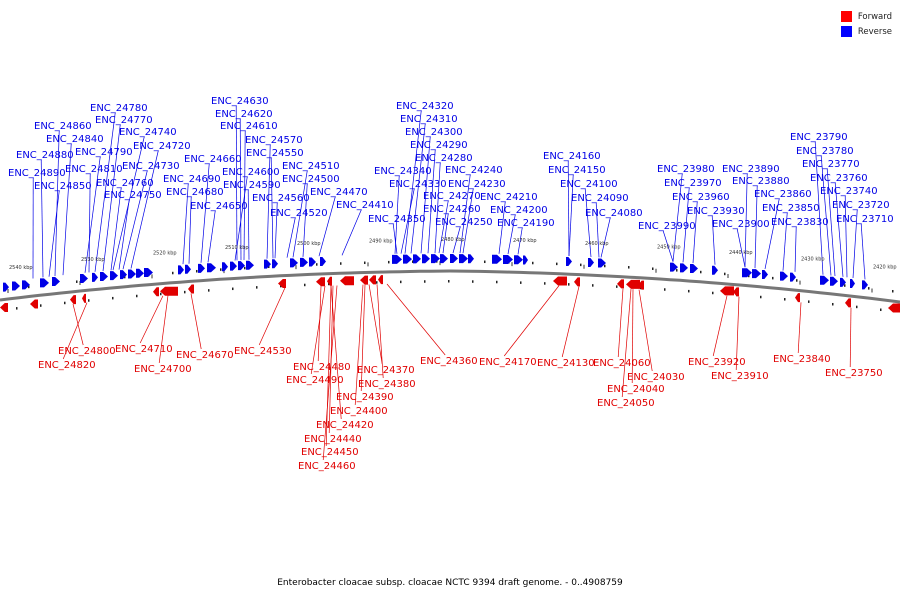 The width and height of the screenshot is (900, 600). Describe the element at coordinates (192, 179) in the screenshot. I see `reverse-gene-label: ENC_24690` at that location.